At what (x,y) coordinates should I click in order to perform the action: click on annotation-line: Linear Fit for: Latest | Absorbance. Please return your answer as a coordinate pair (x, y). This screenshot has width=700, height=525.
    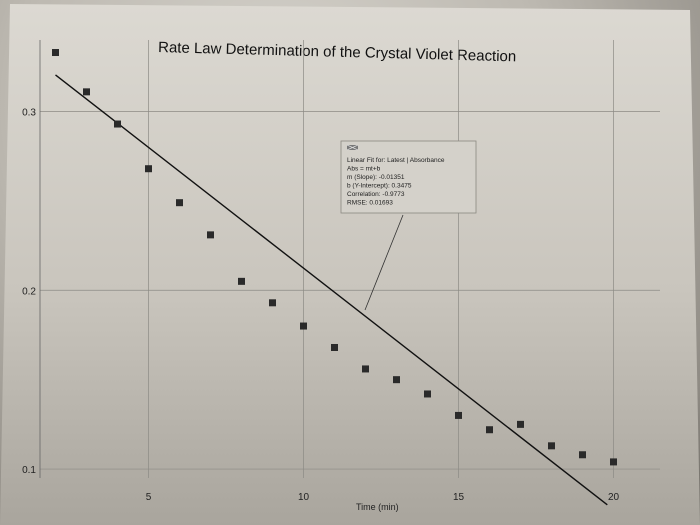
    Looking at the image, I should click on (396, 160).